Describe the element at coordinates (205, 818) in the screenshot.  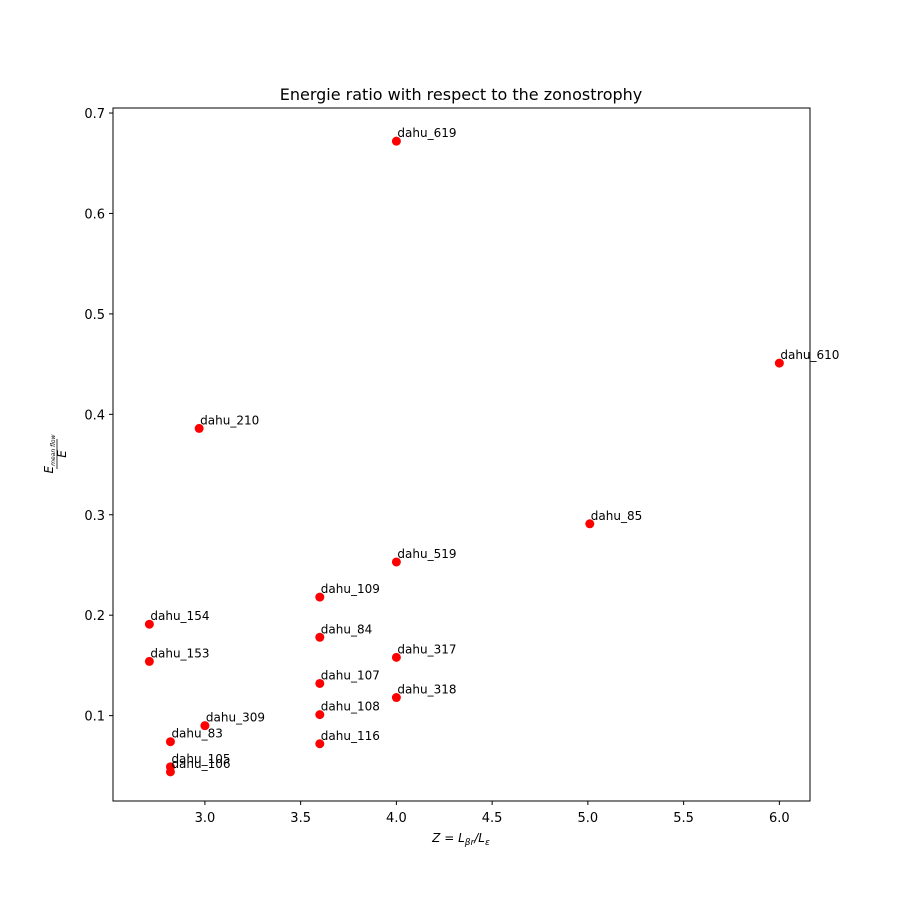
I see `x-tick-label: 3.0` at that location.